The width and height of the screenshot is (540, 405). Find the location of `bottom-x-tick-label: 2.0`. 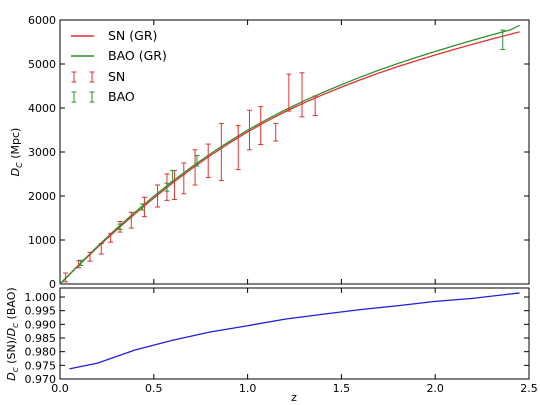

bottom-x-tick-label: 2.0 is located at coordinates (435, 388).